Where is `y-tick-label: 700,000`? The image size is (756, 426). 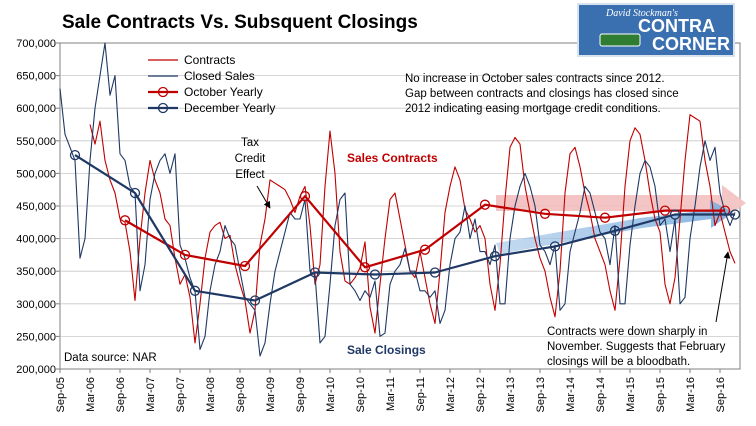
y-tick-label: 700,000 is located at coordinates (36, 44).